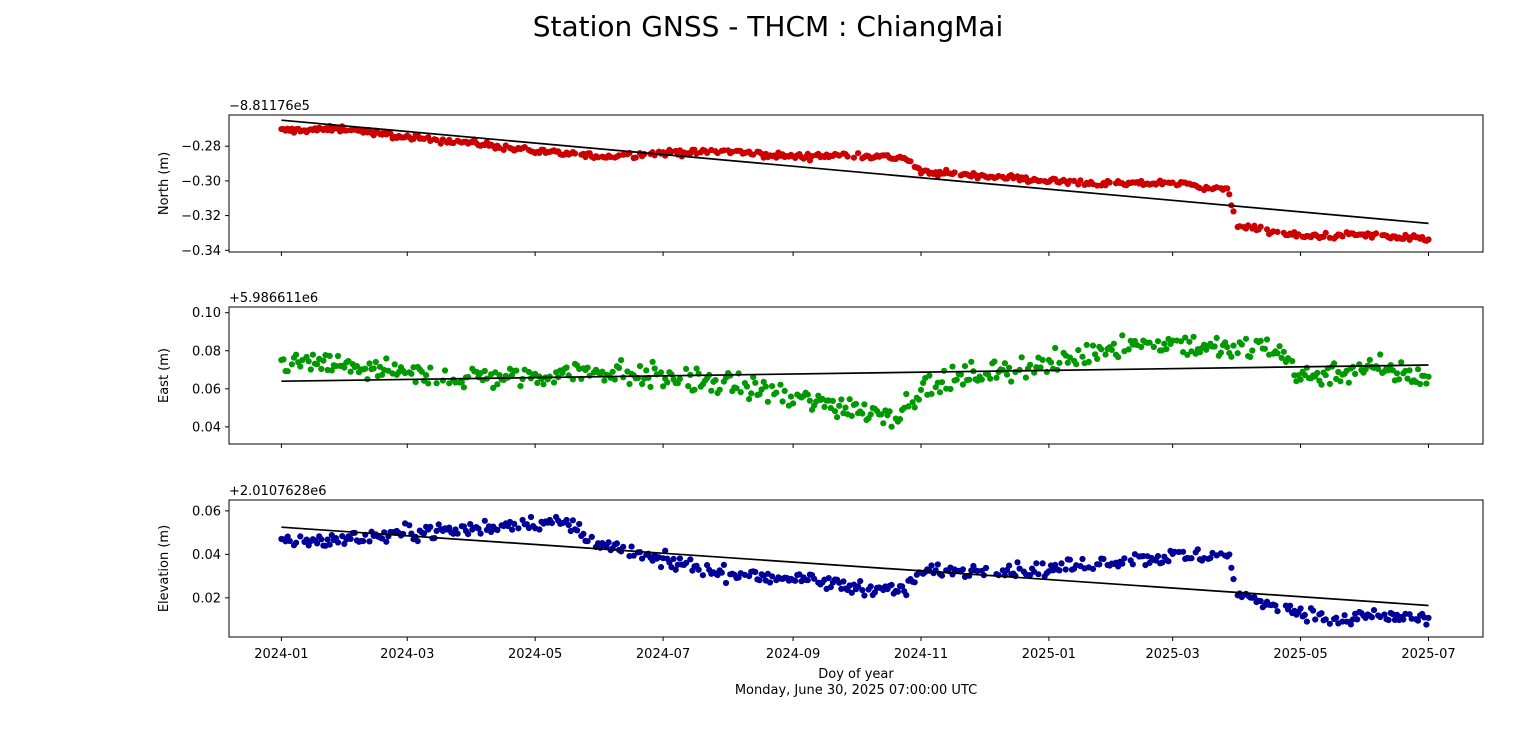  Describe the element at coordinates (206, 511) in the screenshot. I see `elevation-y-tick-label: 0.06` at that location.